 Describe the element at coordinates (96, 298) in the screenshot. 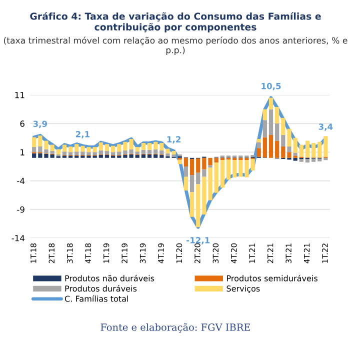

I see `legend-label: C. Famílias total` at that location.